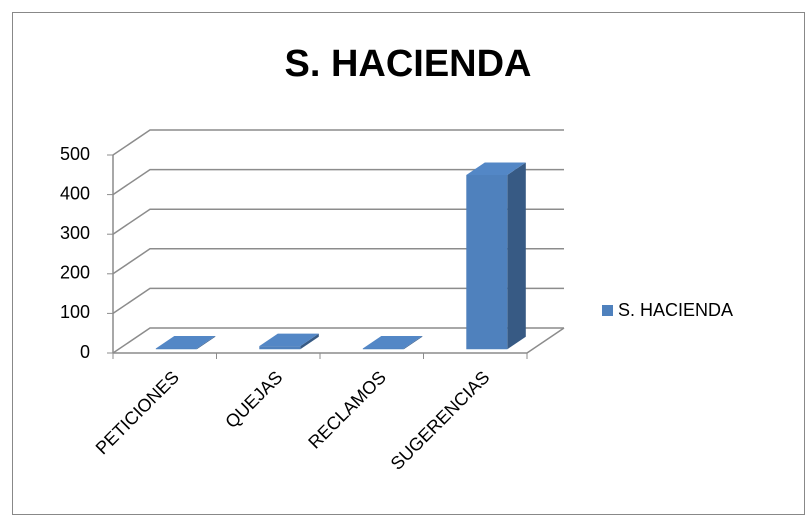 Image resolution: width=806 pixels, height=516 pixels. What do you see at coordinates (75, 193) in the screenshot?
I see `y-tick-label: 400` at bounding box center [75, 193].